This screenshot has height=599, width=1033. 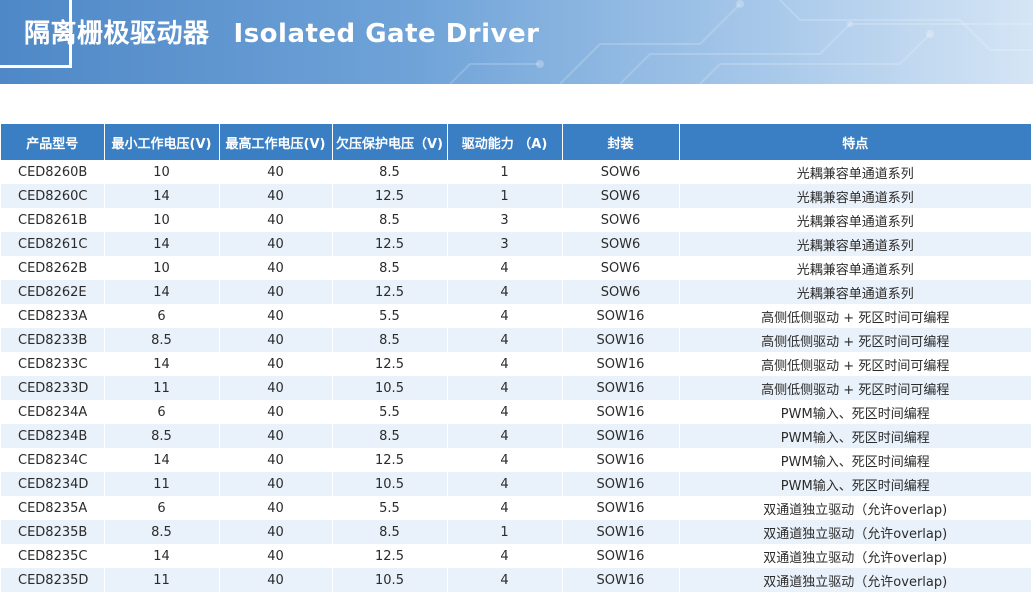 What do you see at coordinates (53, 388) in the screenshot?
I see `cell-model: CED8233D` at bounding box center [53, 388].